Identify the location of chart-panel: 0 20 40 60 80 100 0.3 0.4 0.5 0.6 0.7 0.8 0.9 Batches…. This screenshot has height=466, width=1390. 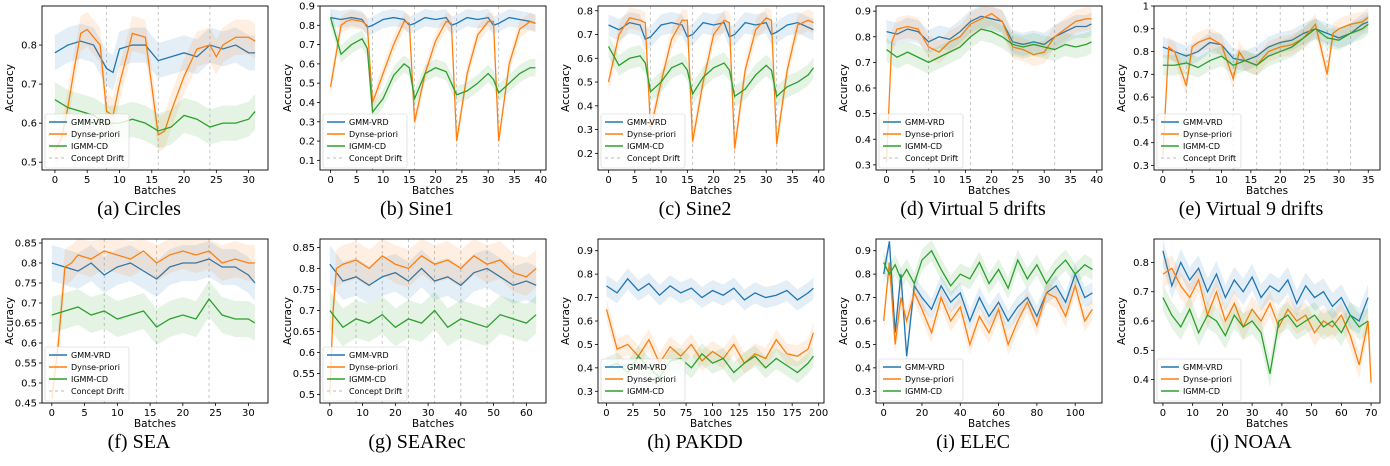
(973, 349).